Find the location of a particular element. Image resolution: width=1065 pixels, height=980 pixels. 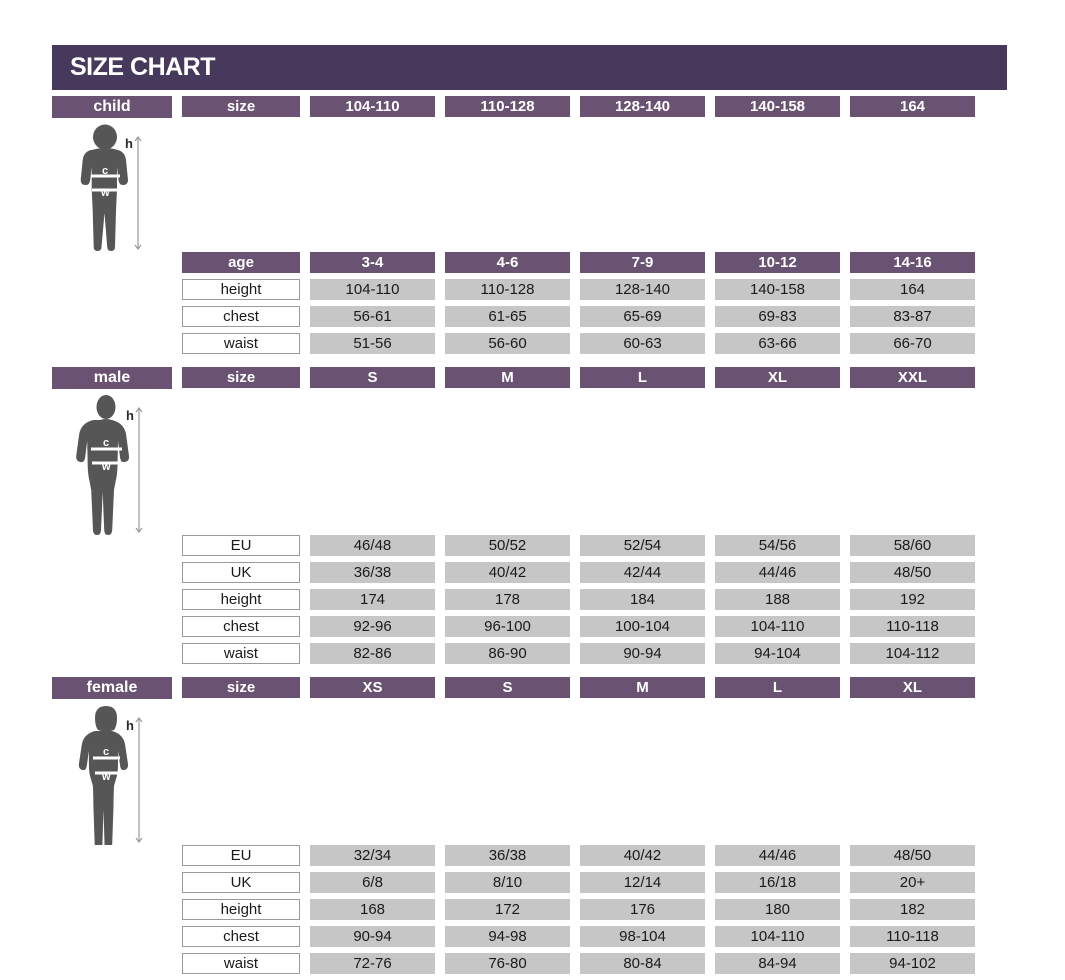

data-cell-female-chest-0: 90-94 is located at coordinates (372, 936).